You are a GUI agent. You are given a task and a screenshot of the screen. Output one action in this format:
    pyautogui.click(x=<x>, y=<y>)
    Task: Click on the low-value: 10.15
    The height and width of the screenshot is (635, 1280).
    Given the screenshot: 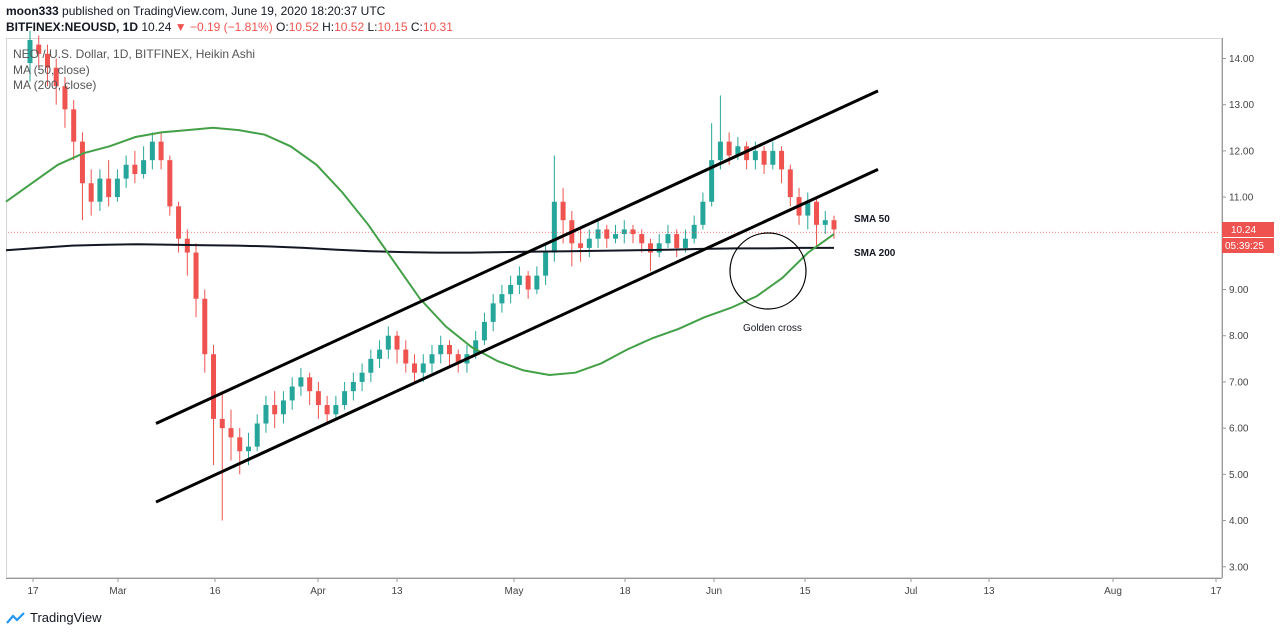 What is the action you would take?
    pyautogui.click(x=392, y=27)
    